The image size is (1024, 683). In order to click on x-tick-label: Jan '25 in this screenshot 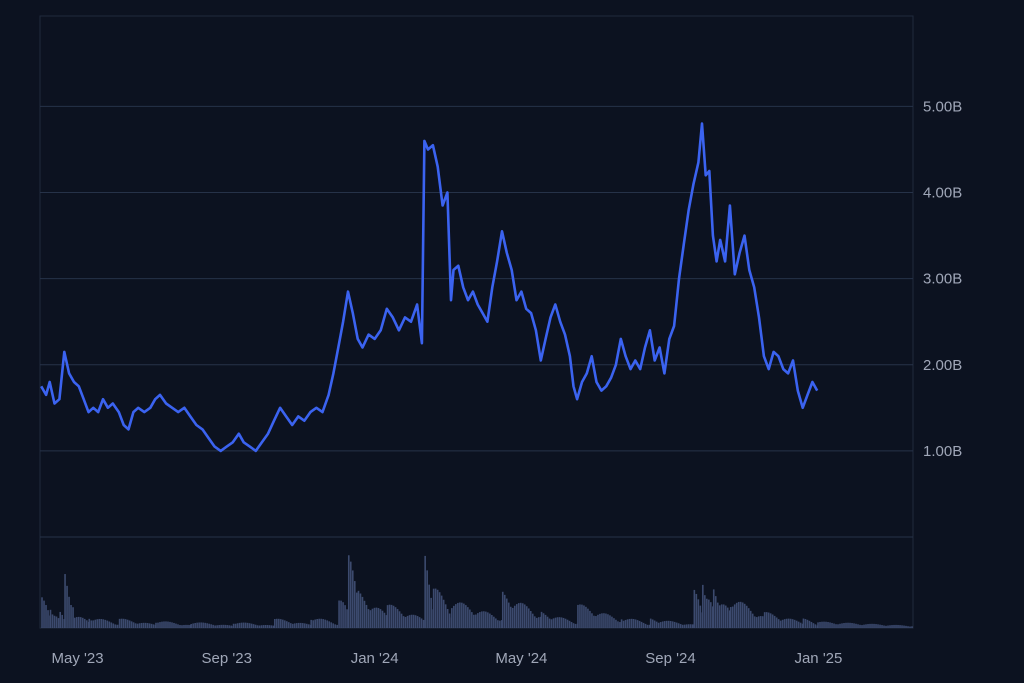, I will do `click(818, 658)`.